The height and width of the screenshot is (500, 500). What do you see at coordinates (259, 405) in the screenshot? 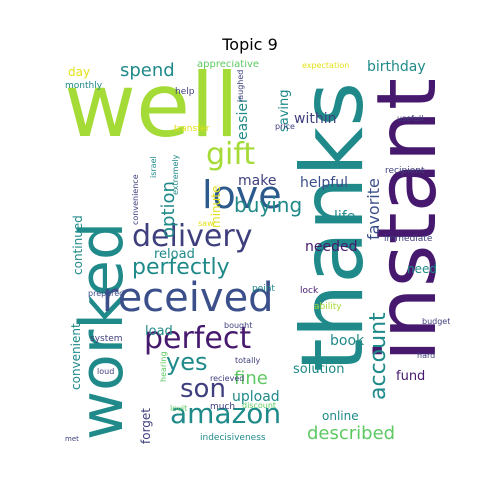
I see `word-discount: discount` at bounding box center [259, 405].